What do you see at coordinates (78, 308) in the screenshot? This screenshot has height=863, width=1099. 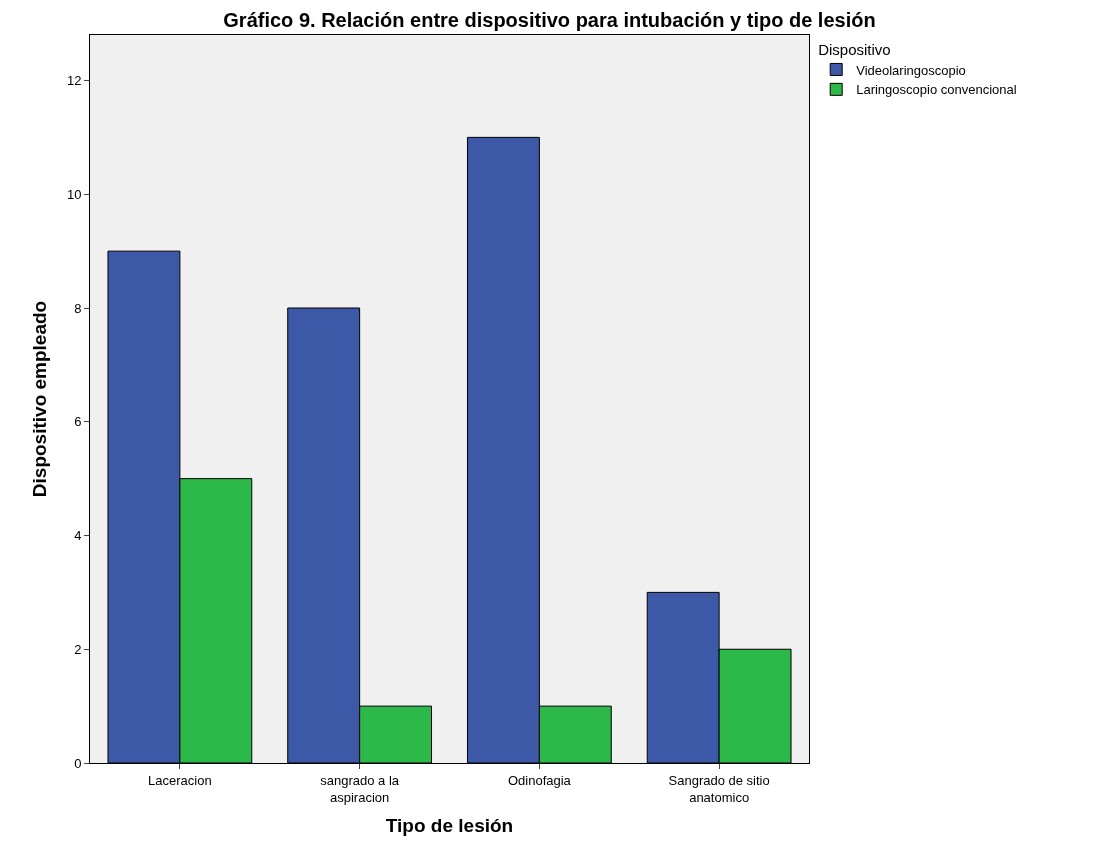 I see `y-tick-label: 8` at bounding box center [78, 308].